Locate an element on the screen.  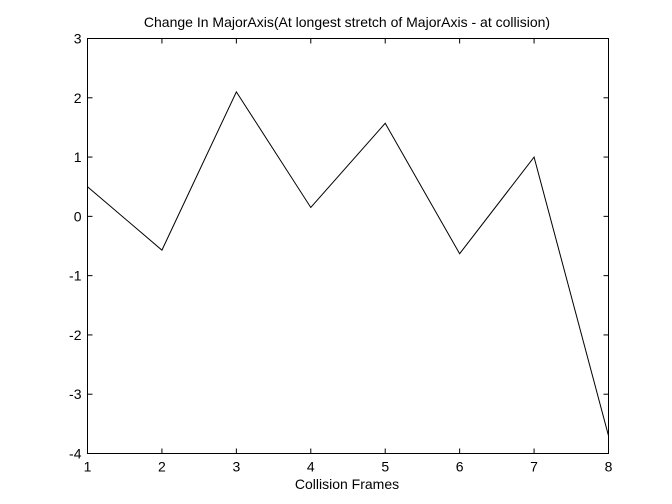
x-tick-label: 4 is located at coordinates (311, 467).